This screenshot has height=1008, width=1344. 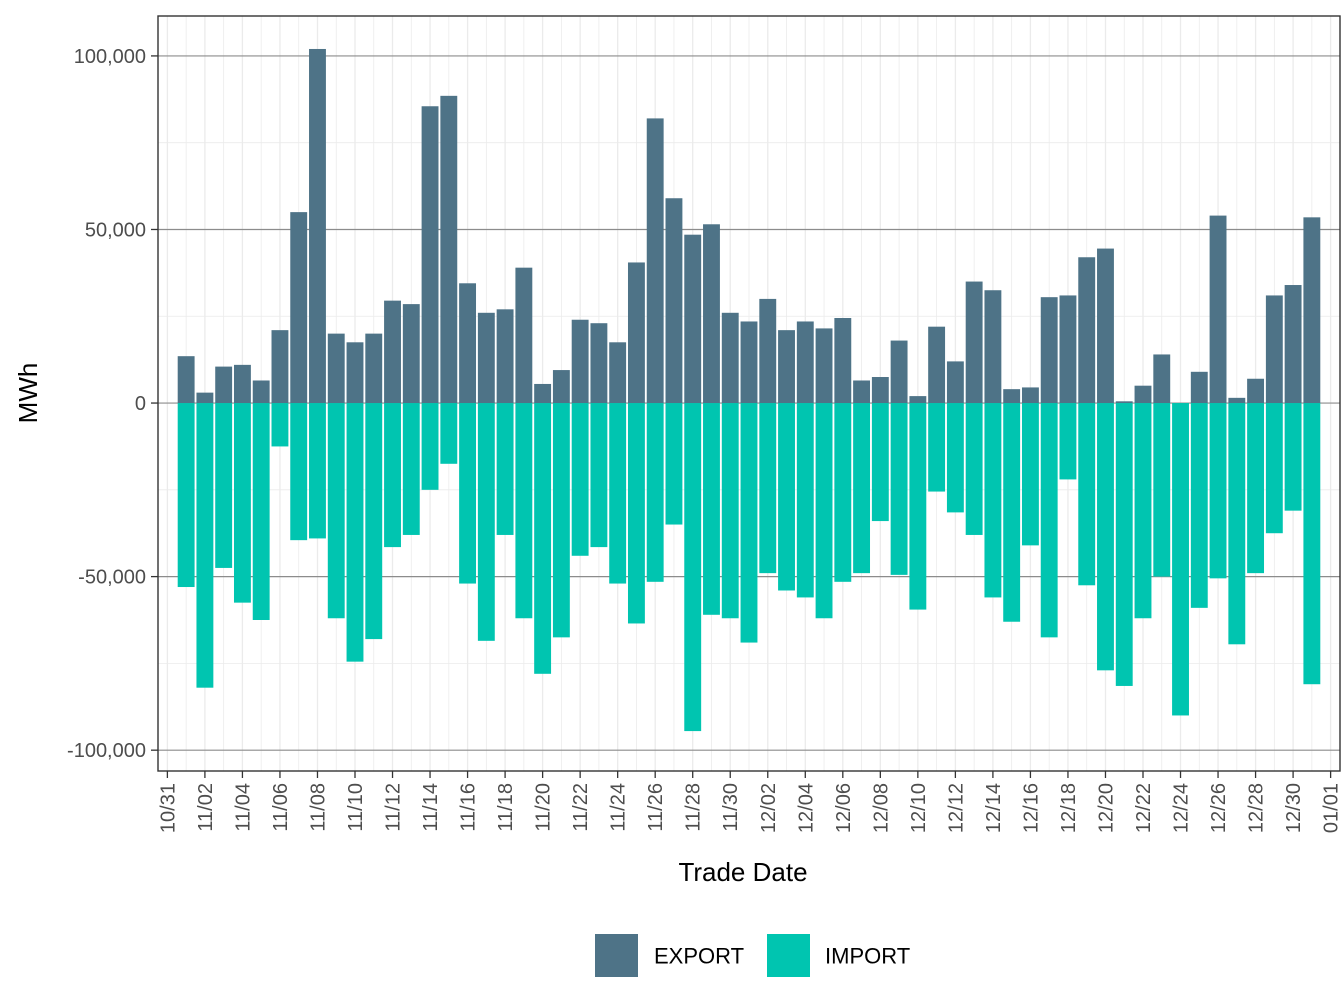 I want to click on x-tick-label: 11/10, so click(x=356, y=807).